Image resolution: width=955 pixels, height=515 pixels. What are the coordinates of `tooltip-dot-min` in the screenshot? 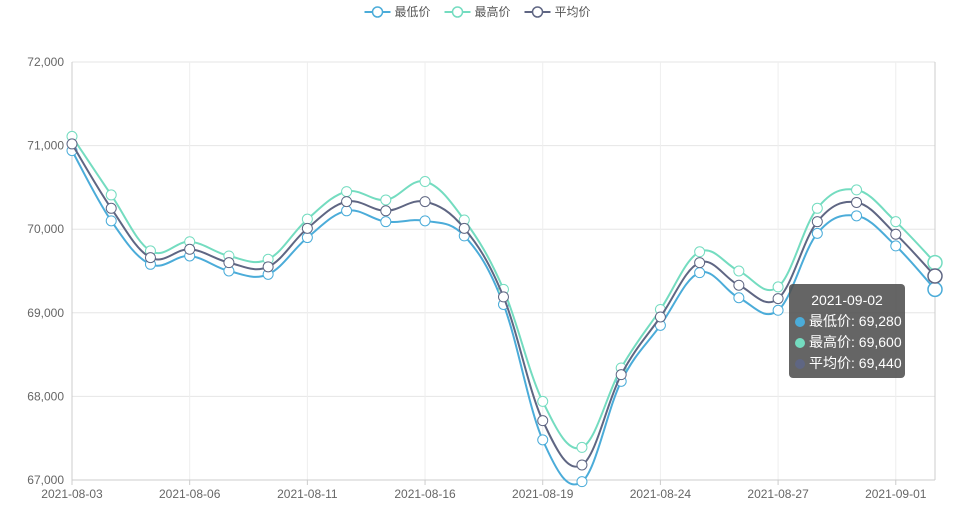 It's located at (800, 322).